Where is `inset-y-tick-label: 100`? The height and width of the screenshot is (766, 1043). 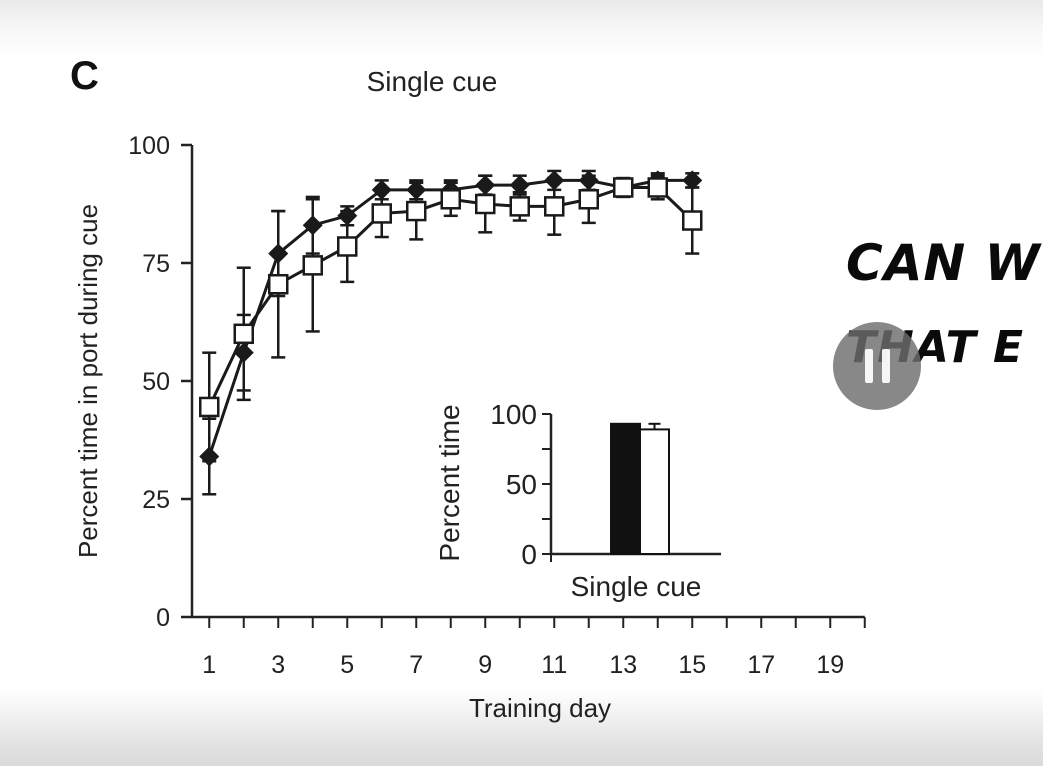 inset-y-tick-label: 100 is located at coordinates (513, 414).